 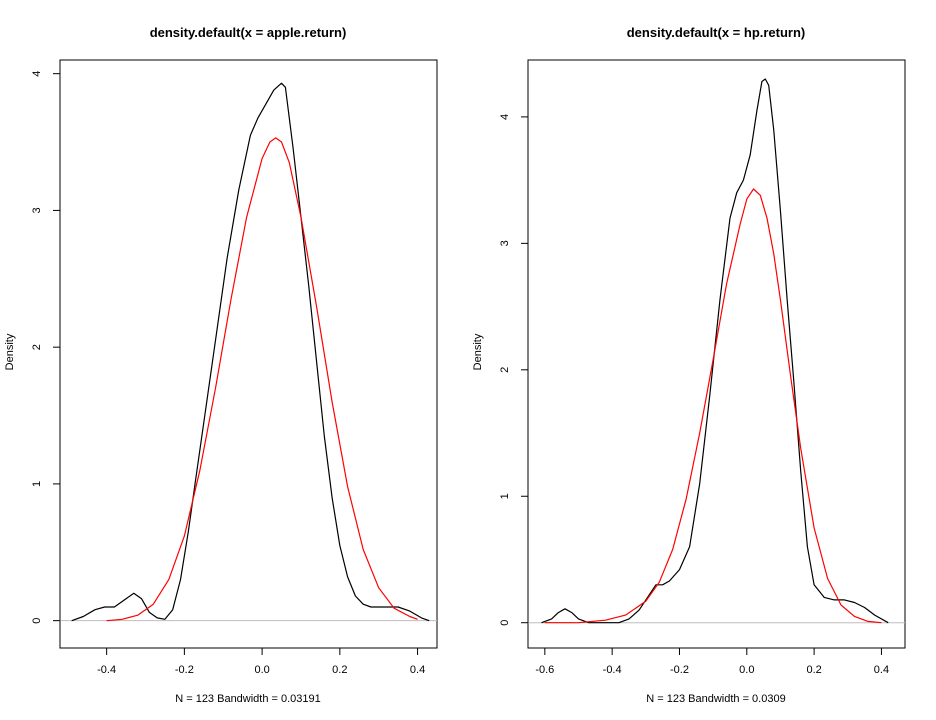 I want to click on x-axis-label: N = 123 Bandwidth = 0.03191, so click(x=248, y=699).